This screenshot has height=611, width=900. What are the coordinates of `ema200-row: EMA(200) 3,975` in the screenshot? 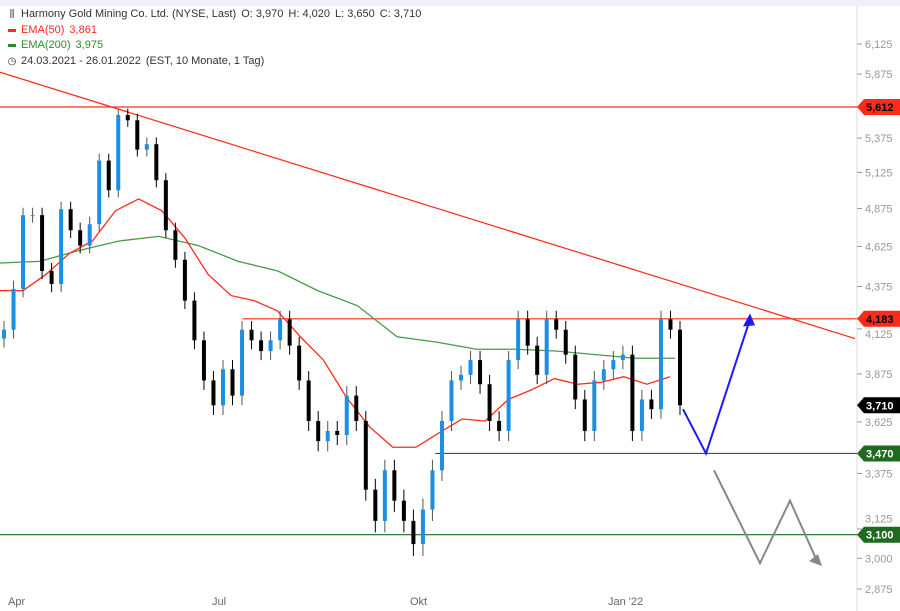 It's located at (213, 46).